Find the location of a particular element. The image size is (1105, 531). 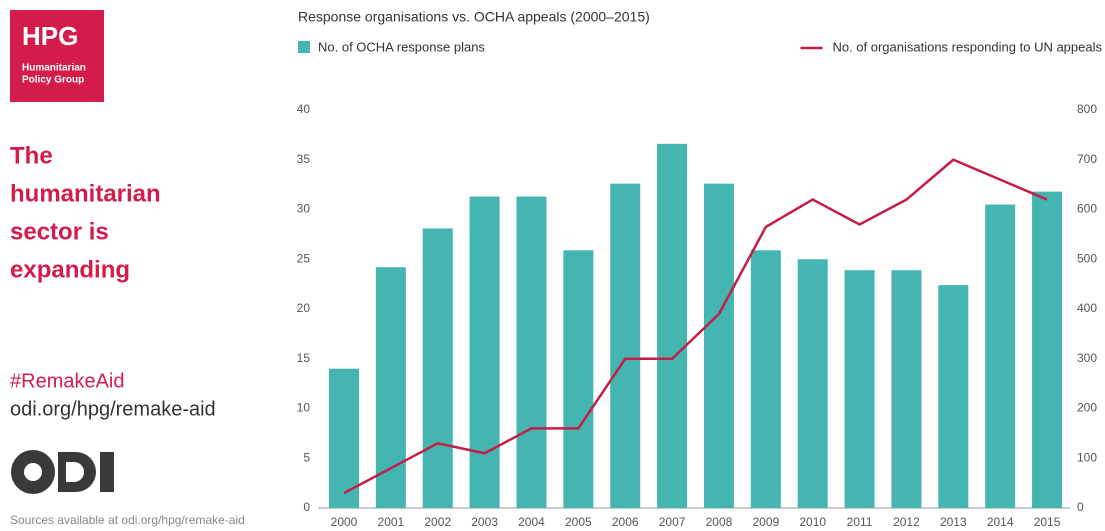

logo-line: Humanitarian is located at coordinates (54, 68).